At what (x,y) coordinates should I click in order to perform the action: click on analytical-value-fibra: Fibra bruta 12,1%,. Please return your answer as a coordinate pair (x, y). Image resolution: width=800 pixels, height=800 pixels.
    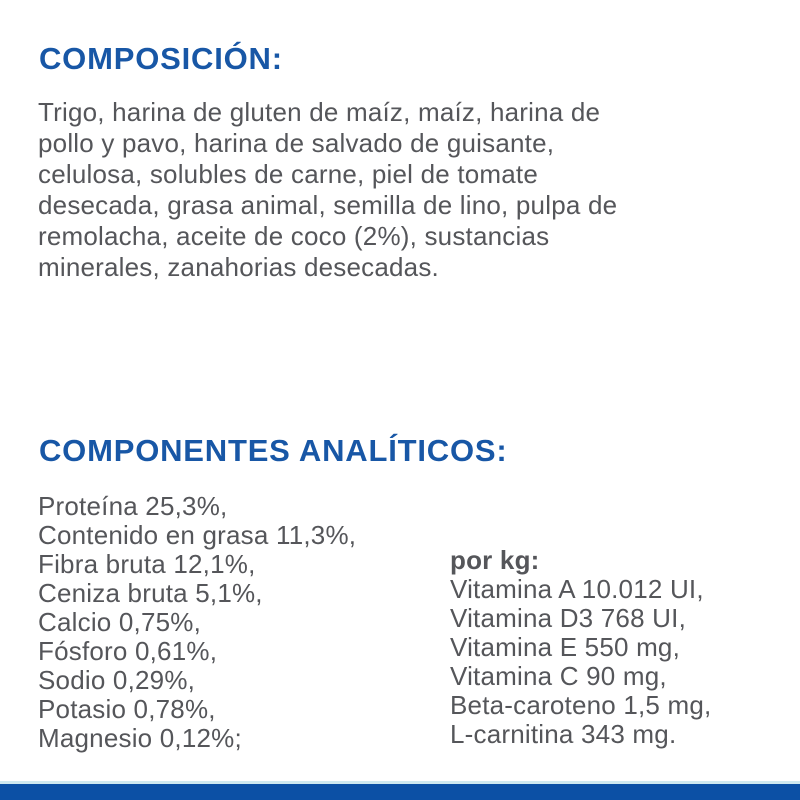
    Looking at the image, I should click on (147, 564).